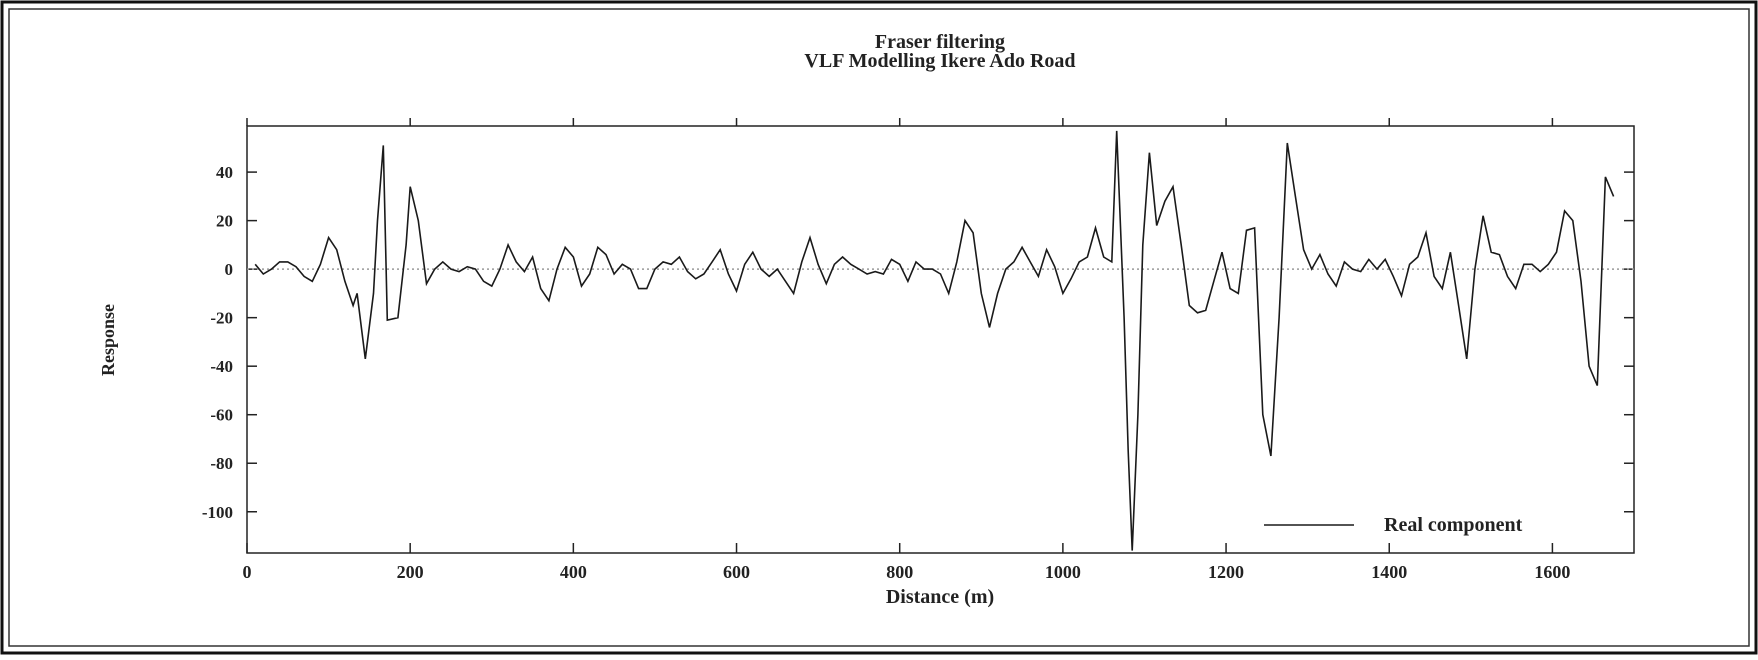 This screenshot has width=1758, height=660. Describe the element at coordinates (217, 512) in the screenshot. I see `y-tick-label: -100` at that location.